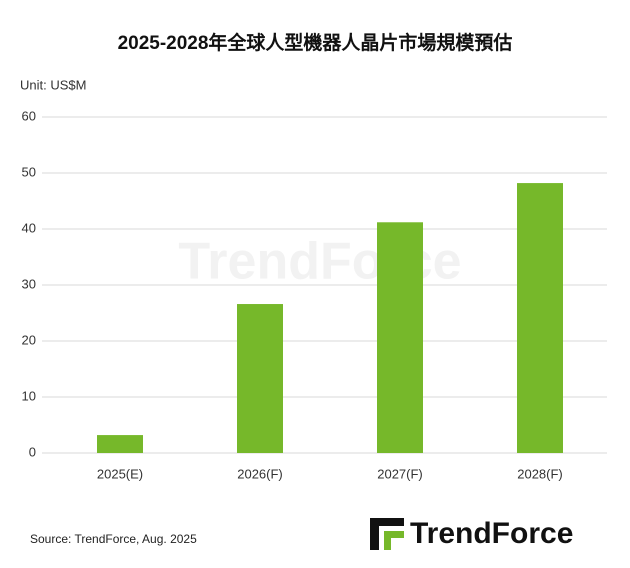 This screenshot has width=630, height=568. What do you see at coordinates (53, 84) in the screenshot?
I see `unit-label: Unit: US$M` at bounding box center [53, 84].